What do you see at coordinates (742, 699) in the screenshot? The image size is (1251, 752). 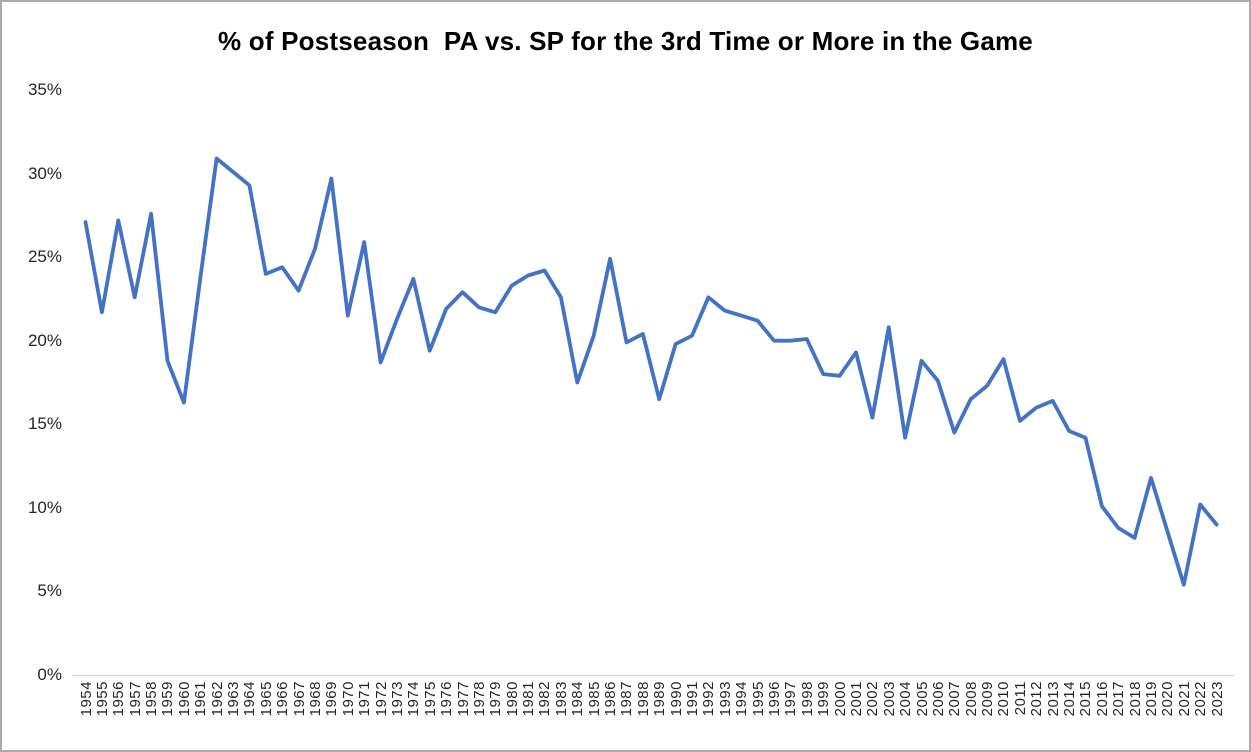 I see `x-axis-tick-label: 1994` at bounding box center [742, 699].